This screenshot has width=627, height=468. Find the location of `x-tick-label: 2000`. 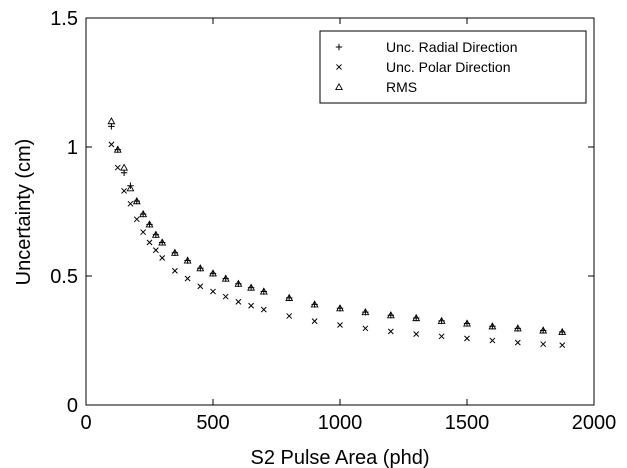

x-tick-label: 2000 is located at coordinates (594, 423).